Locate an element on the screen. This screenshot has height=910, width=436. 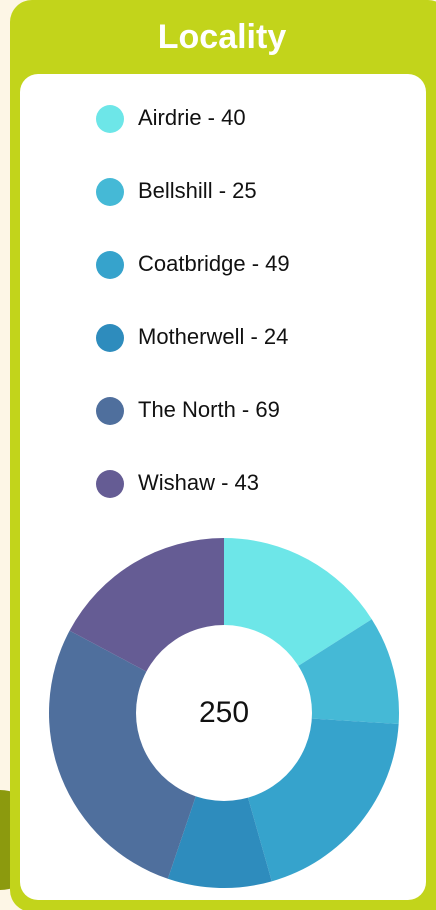
legend-label: Bellshill - 25 is located at coordinates (197, 190).